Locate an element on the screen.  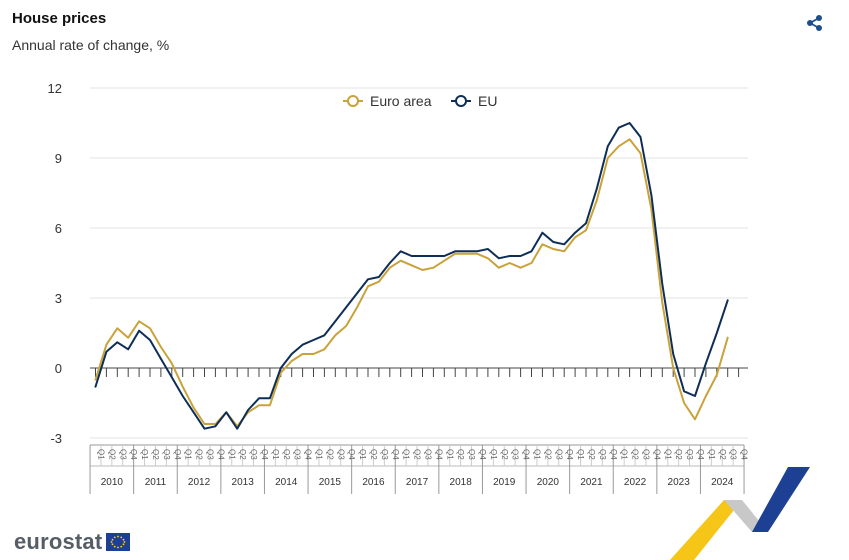
legend-label-euro-area: Euro area is located at coordinates (401, 101).